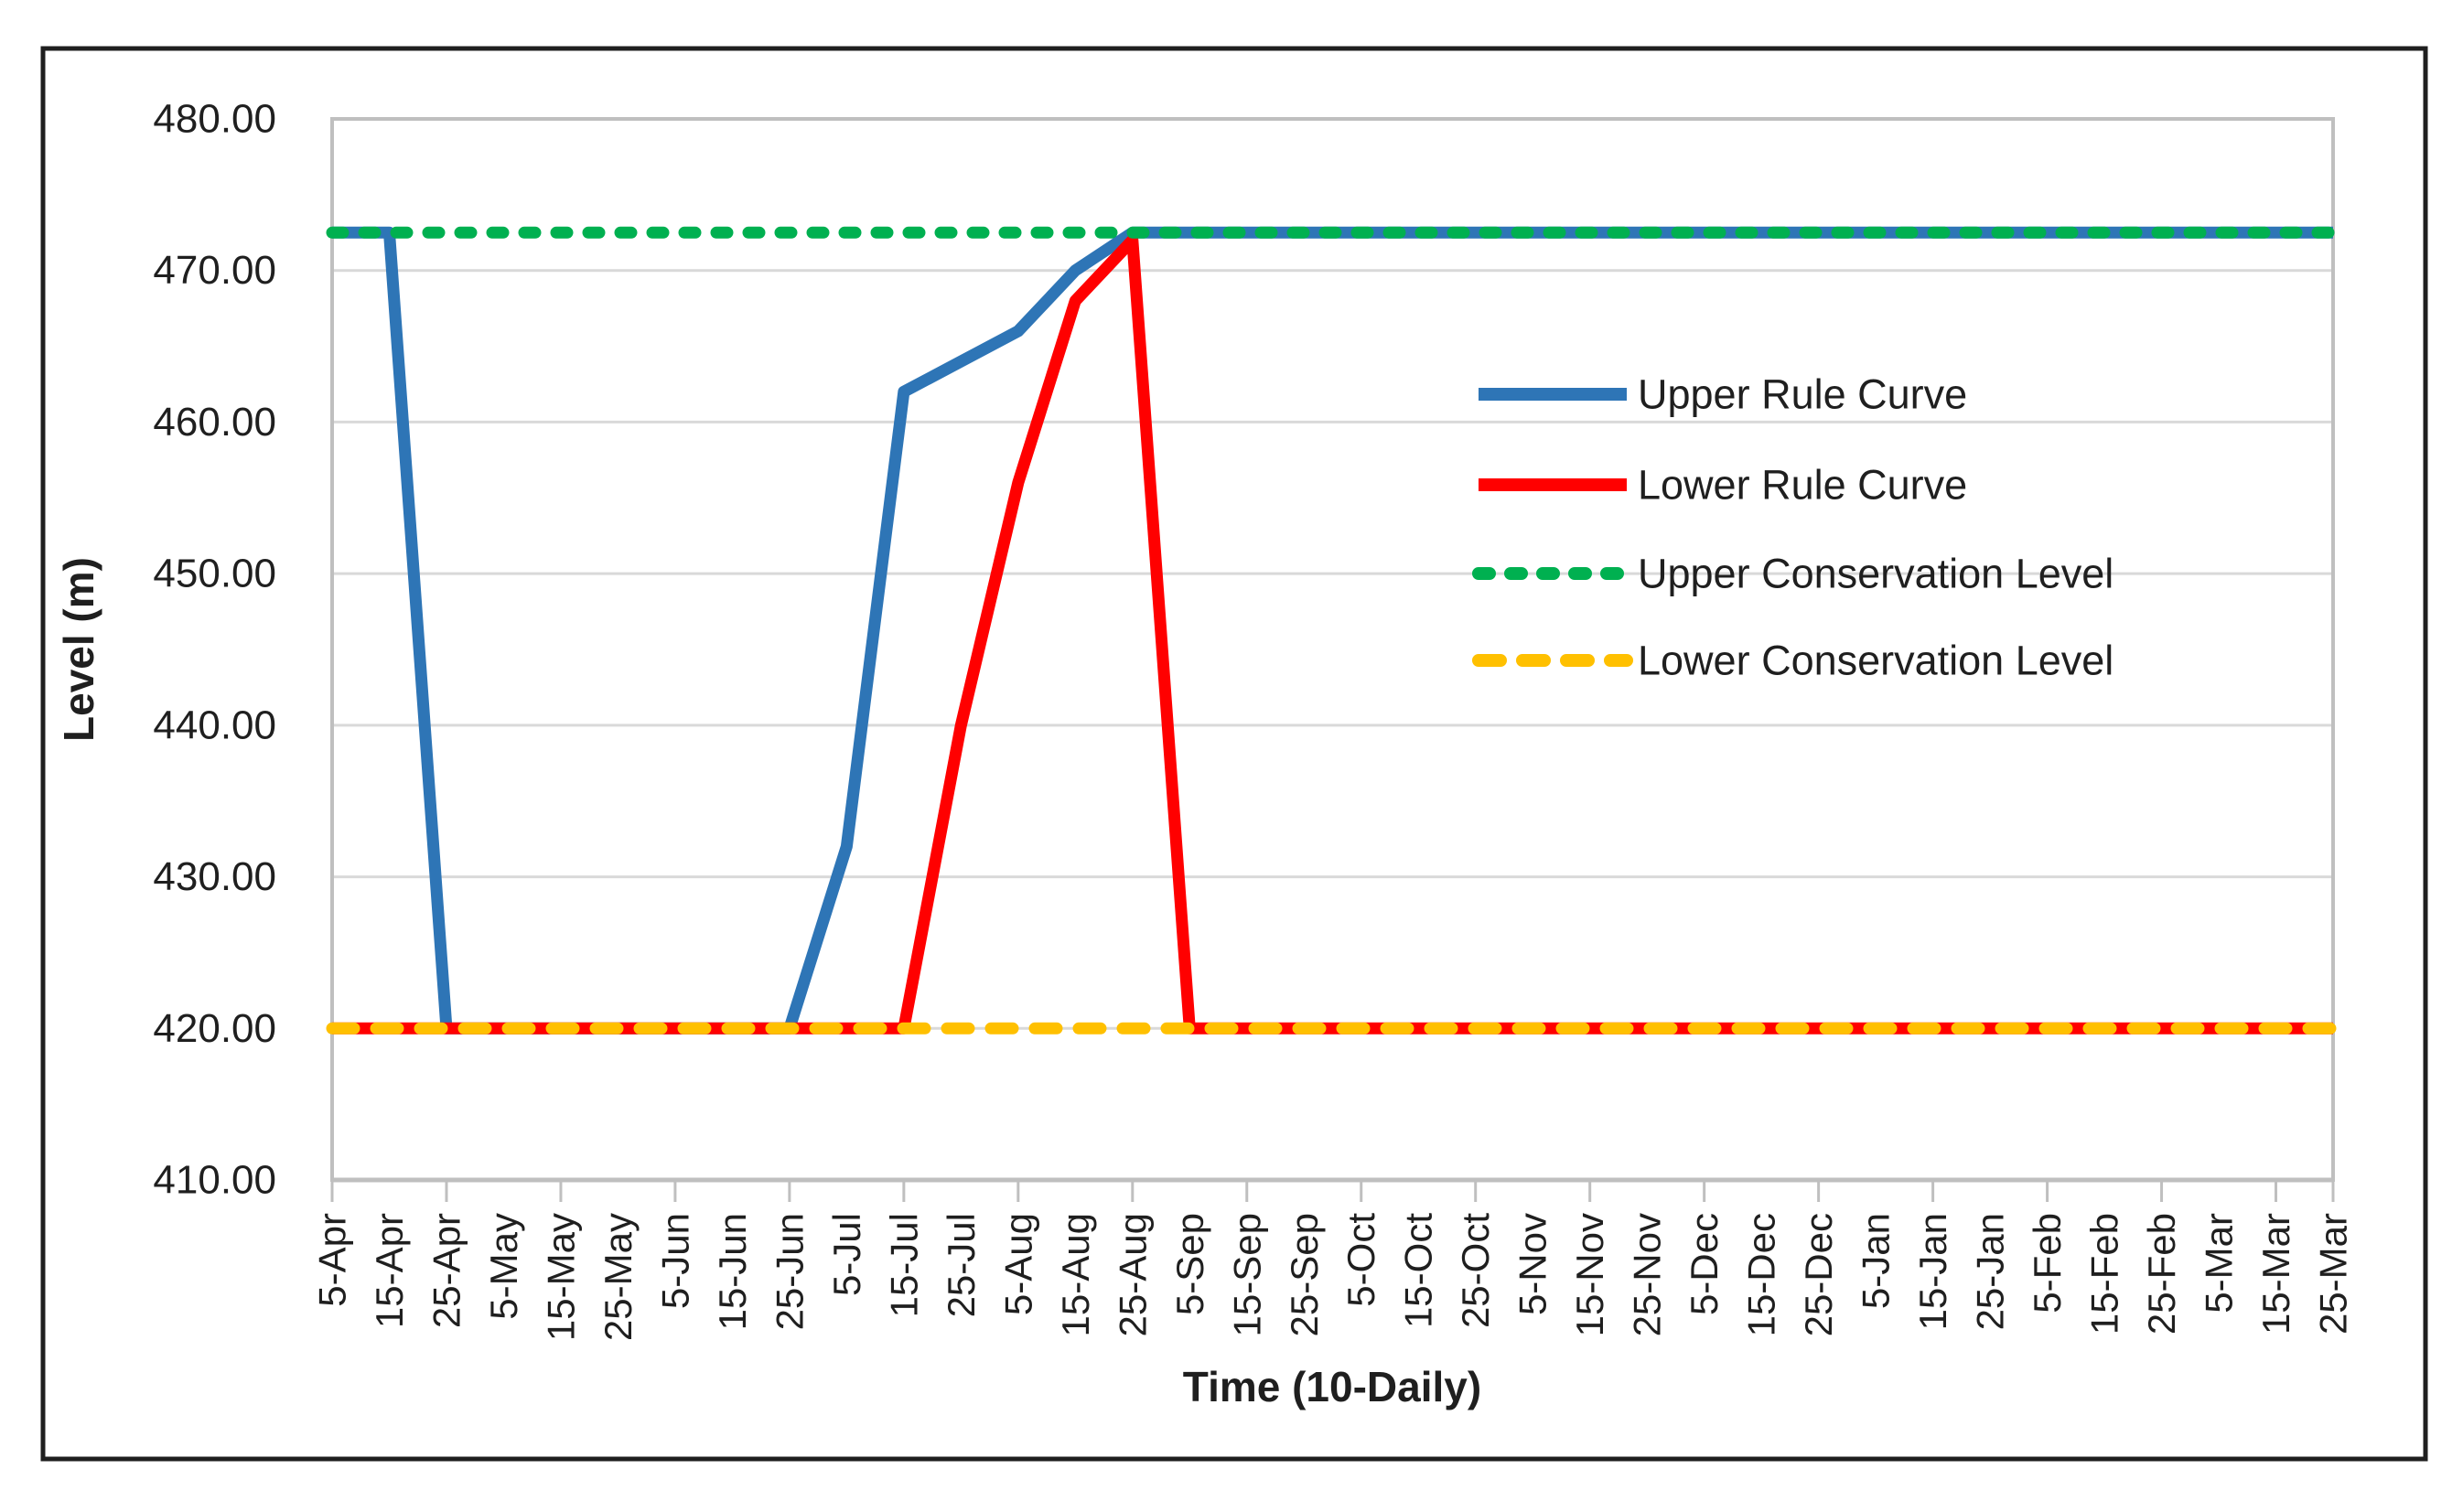 The width and height of the screenshot is (2463, 1512). Describe the element at coordinates (1589, 1274) in the screenshot. I see `x-axis-tick-label: 15-Nov` at that location.